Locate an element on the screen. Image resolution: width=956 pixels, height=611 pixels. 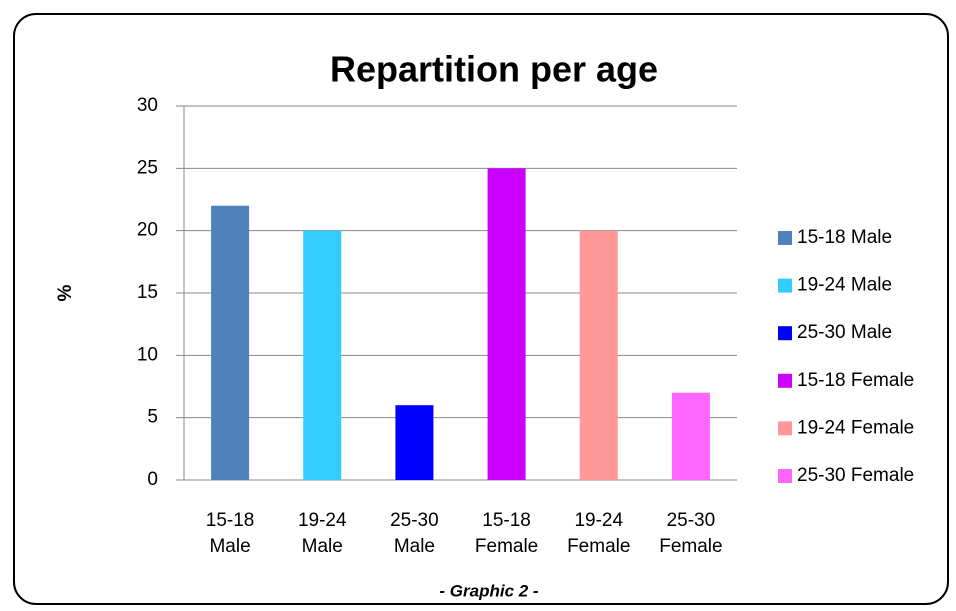
legend-label: 15-18 Male is located at coordinates (844, 237).